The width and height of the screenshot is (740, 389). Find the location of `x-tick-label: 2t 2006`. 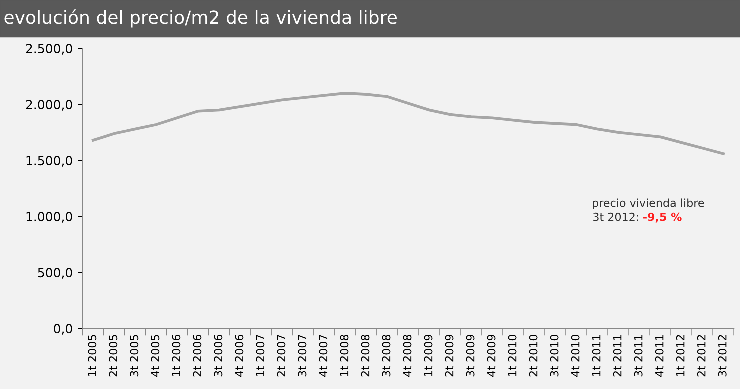

x-tick-label: 2t 2006 is located at coordinates (197, 355).